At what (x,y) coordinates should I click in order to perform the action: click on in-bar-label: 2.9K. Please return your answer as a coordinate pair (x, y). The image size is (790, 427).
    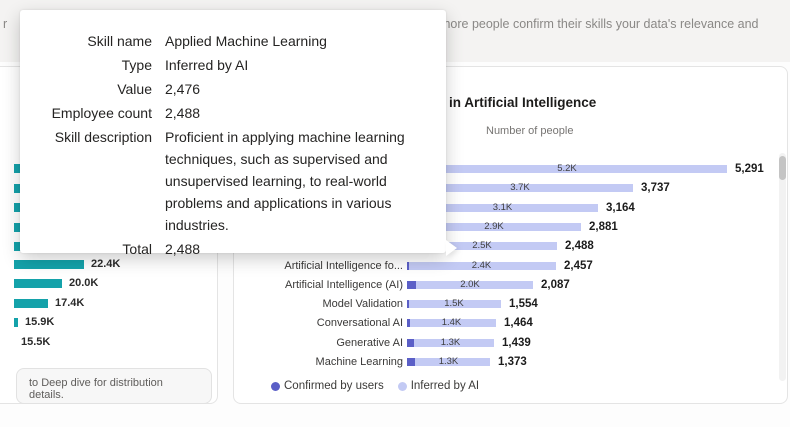
    Looking at the image, I should click on (494, 226).